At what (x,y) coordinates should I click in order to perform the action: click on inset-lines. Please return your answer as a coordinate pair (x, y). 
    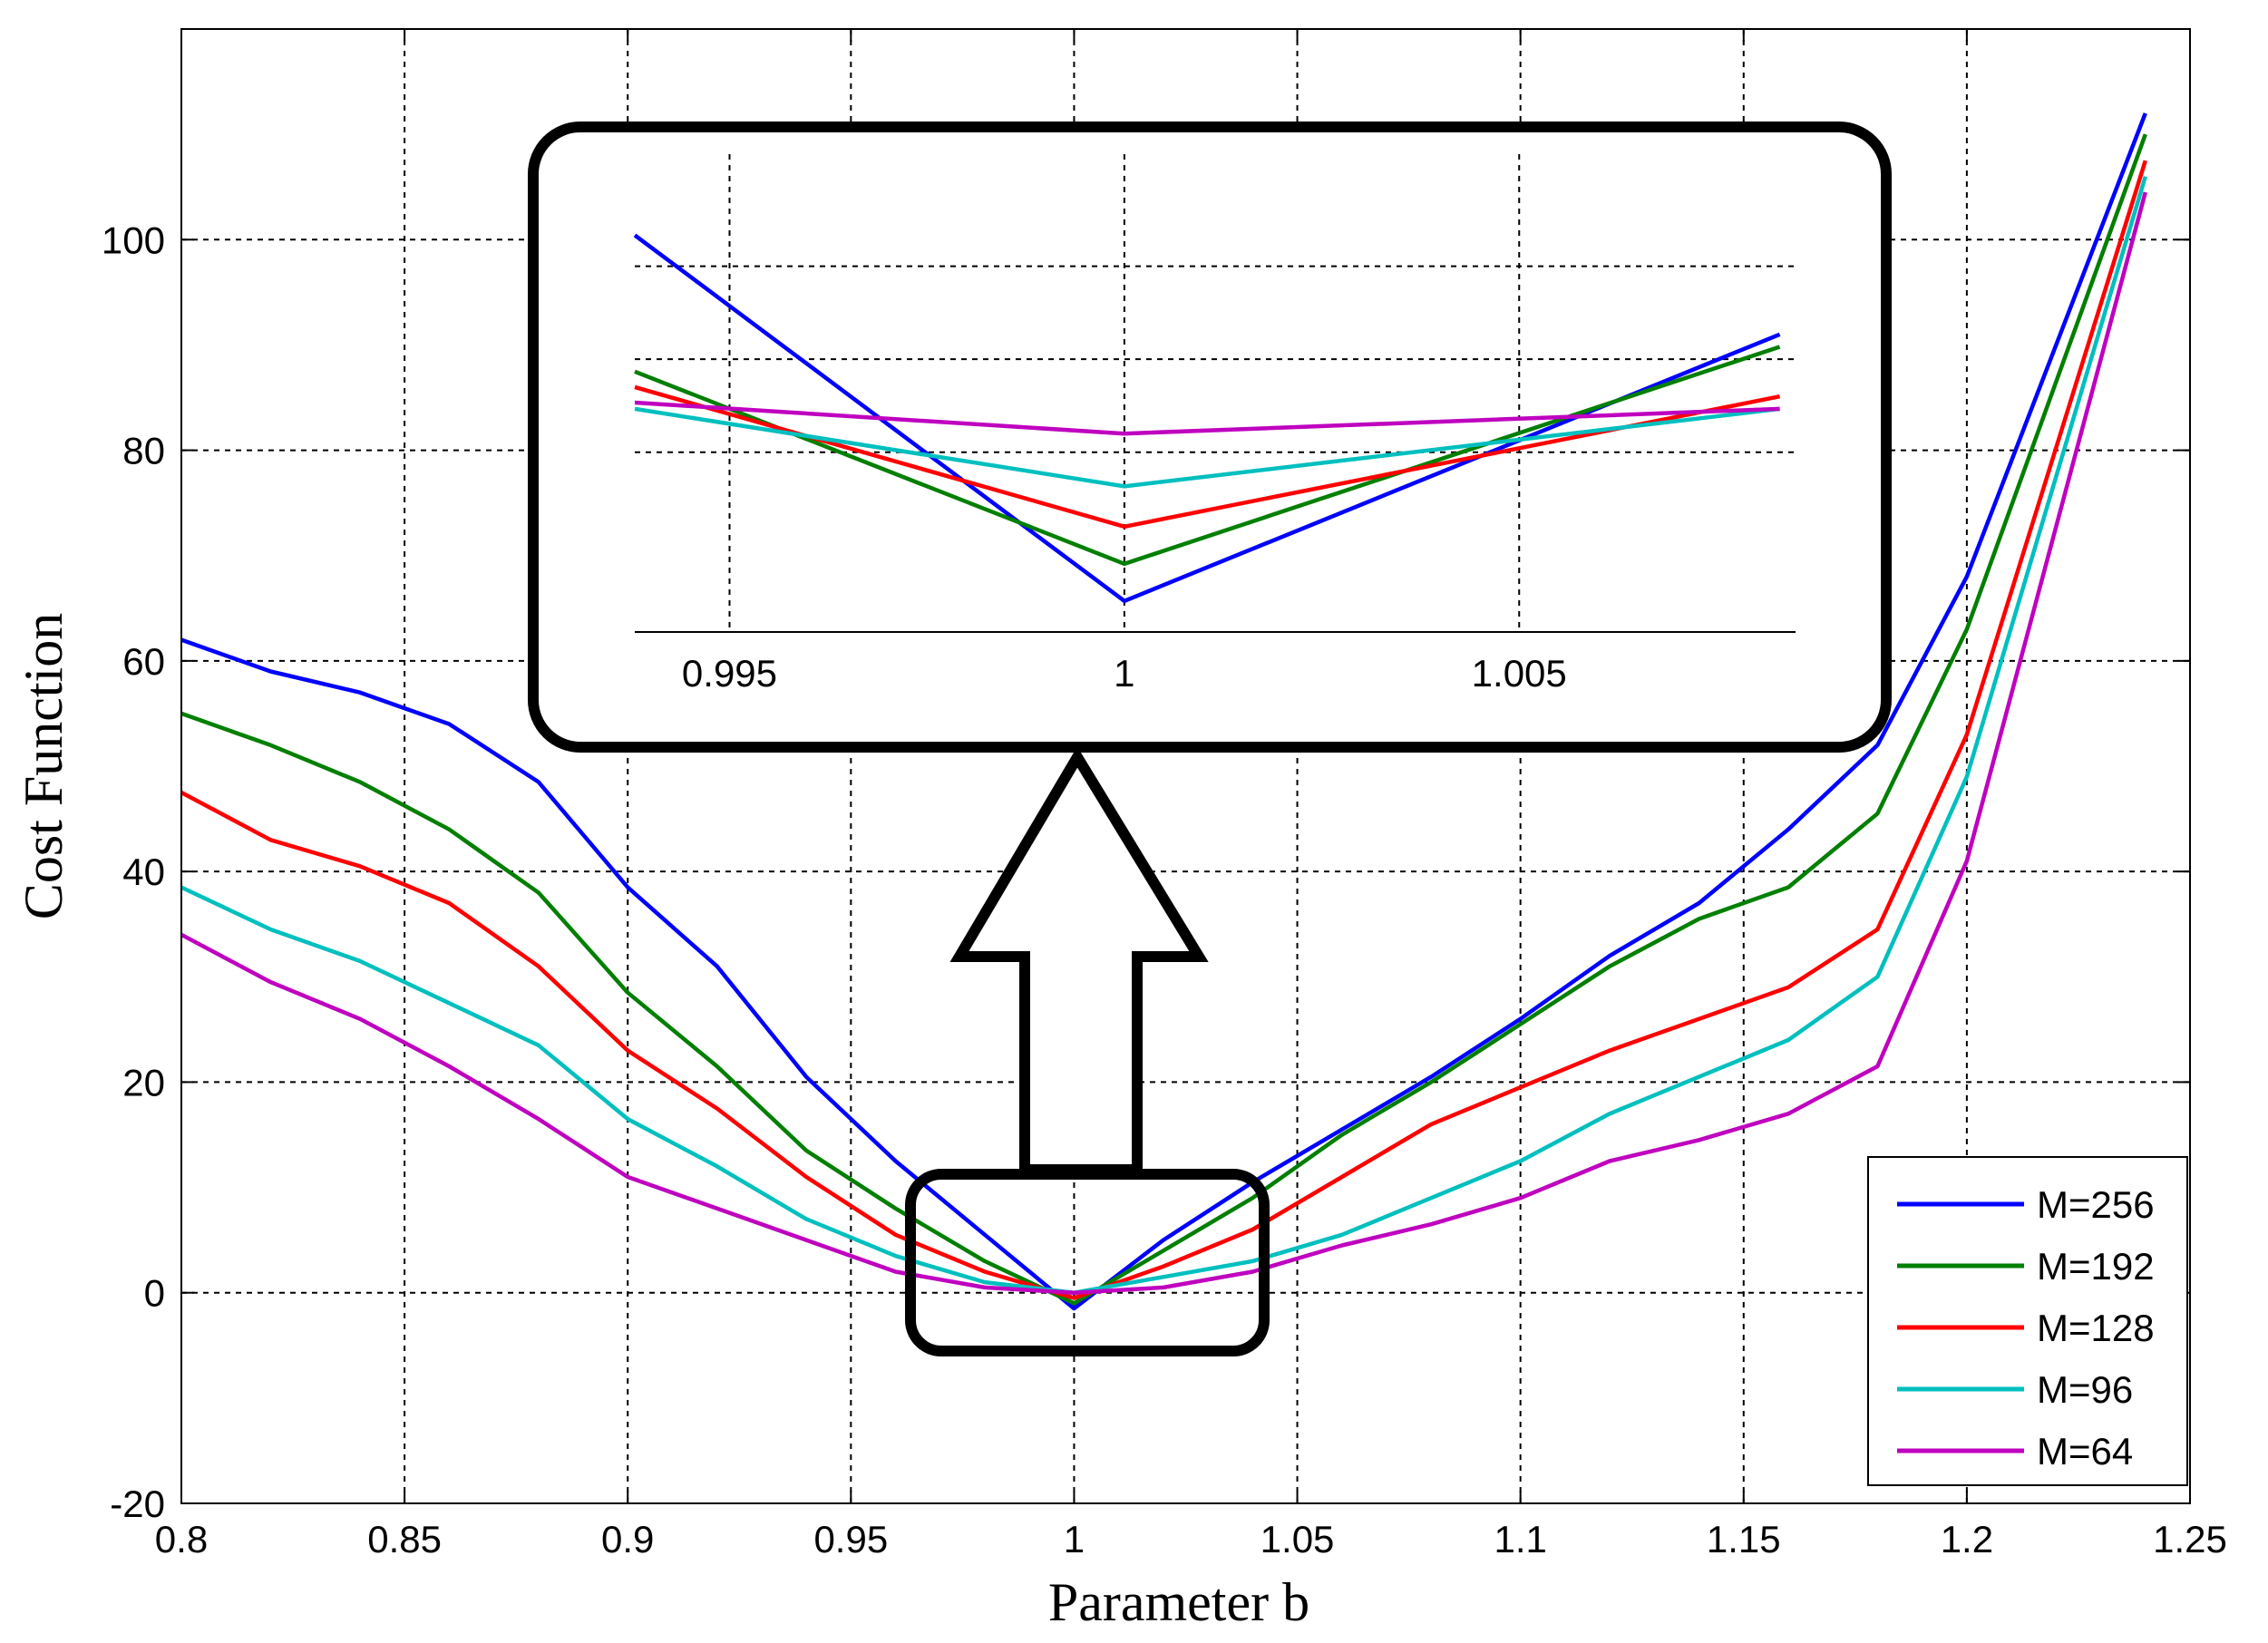
    Looking at the image, I should click on (1207, 418).